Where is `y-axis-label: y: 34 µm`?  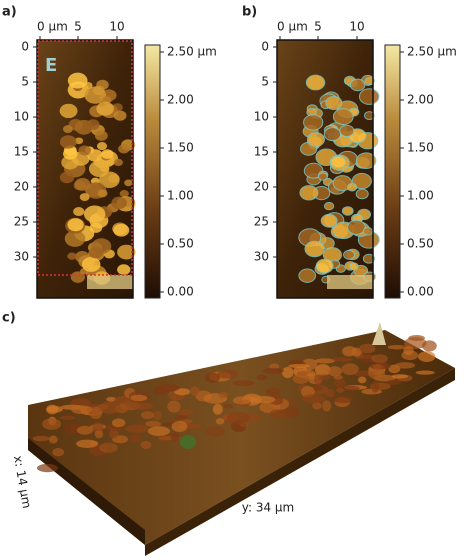 y-axis-label: y: 34 µm is located at coordinates (268, 508).